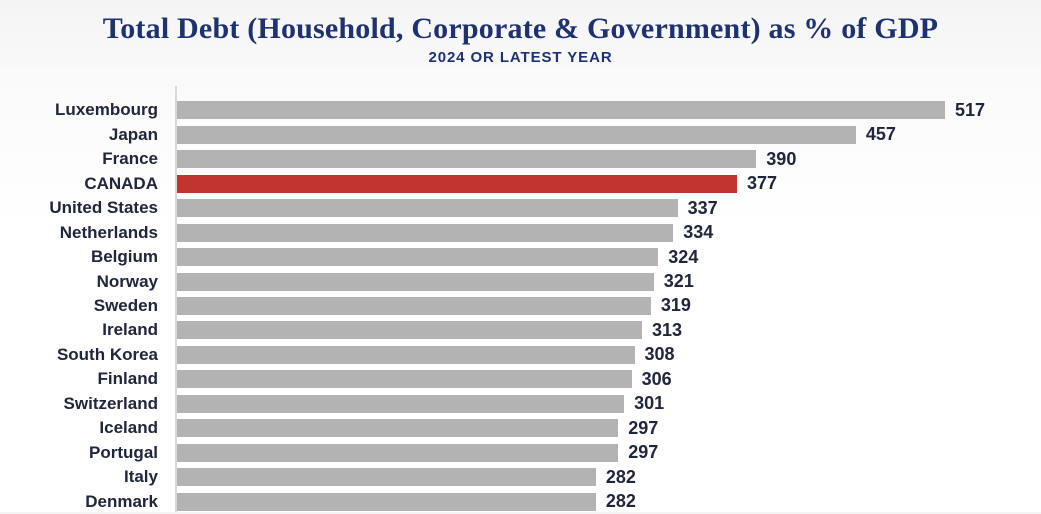 This screenshot has height=514, width=1041. What do you see at coordinates (106, 110) in the screenshot?
I see `country-label: Luxembourg` at bounding box center [106, 110].